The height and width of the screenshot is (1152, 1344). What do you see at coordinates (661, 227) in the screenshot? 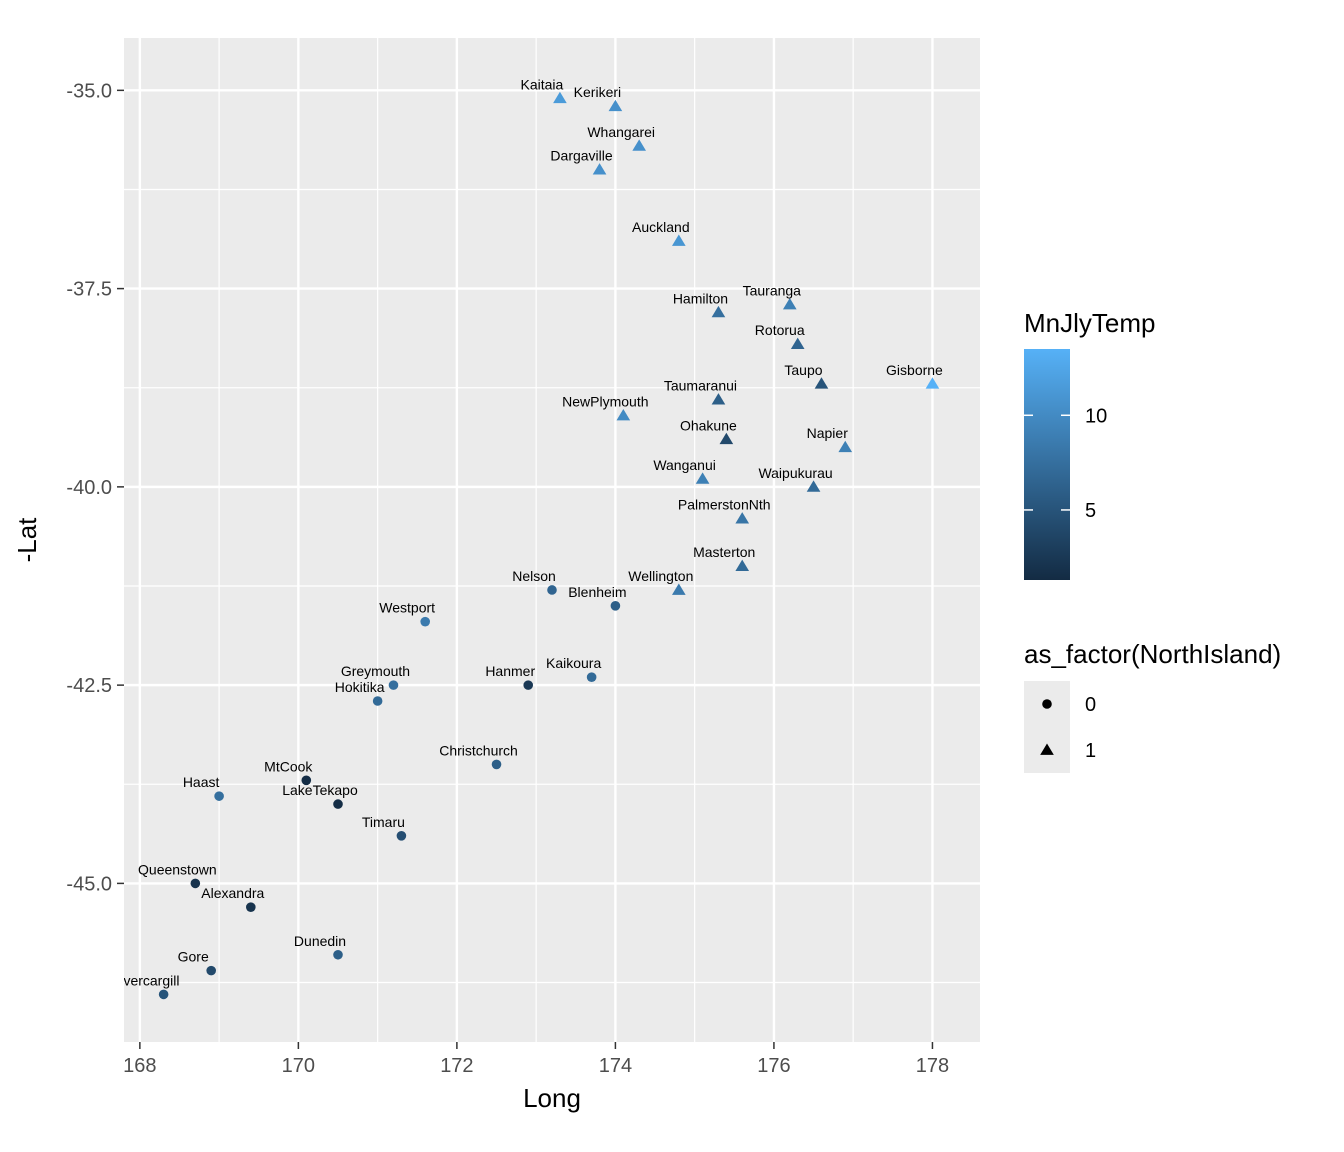
I see `point-label: Auckland` at bounding box center [661, 227].